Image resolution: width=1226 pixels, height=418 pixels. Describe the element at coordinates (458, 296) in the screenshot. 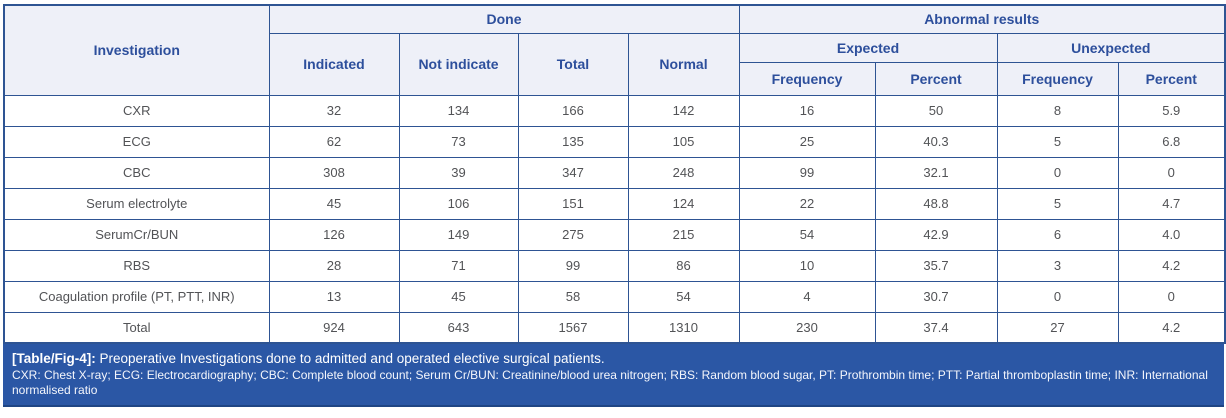

I see `cell-not-indicate: 45` at that location.